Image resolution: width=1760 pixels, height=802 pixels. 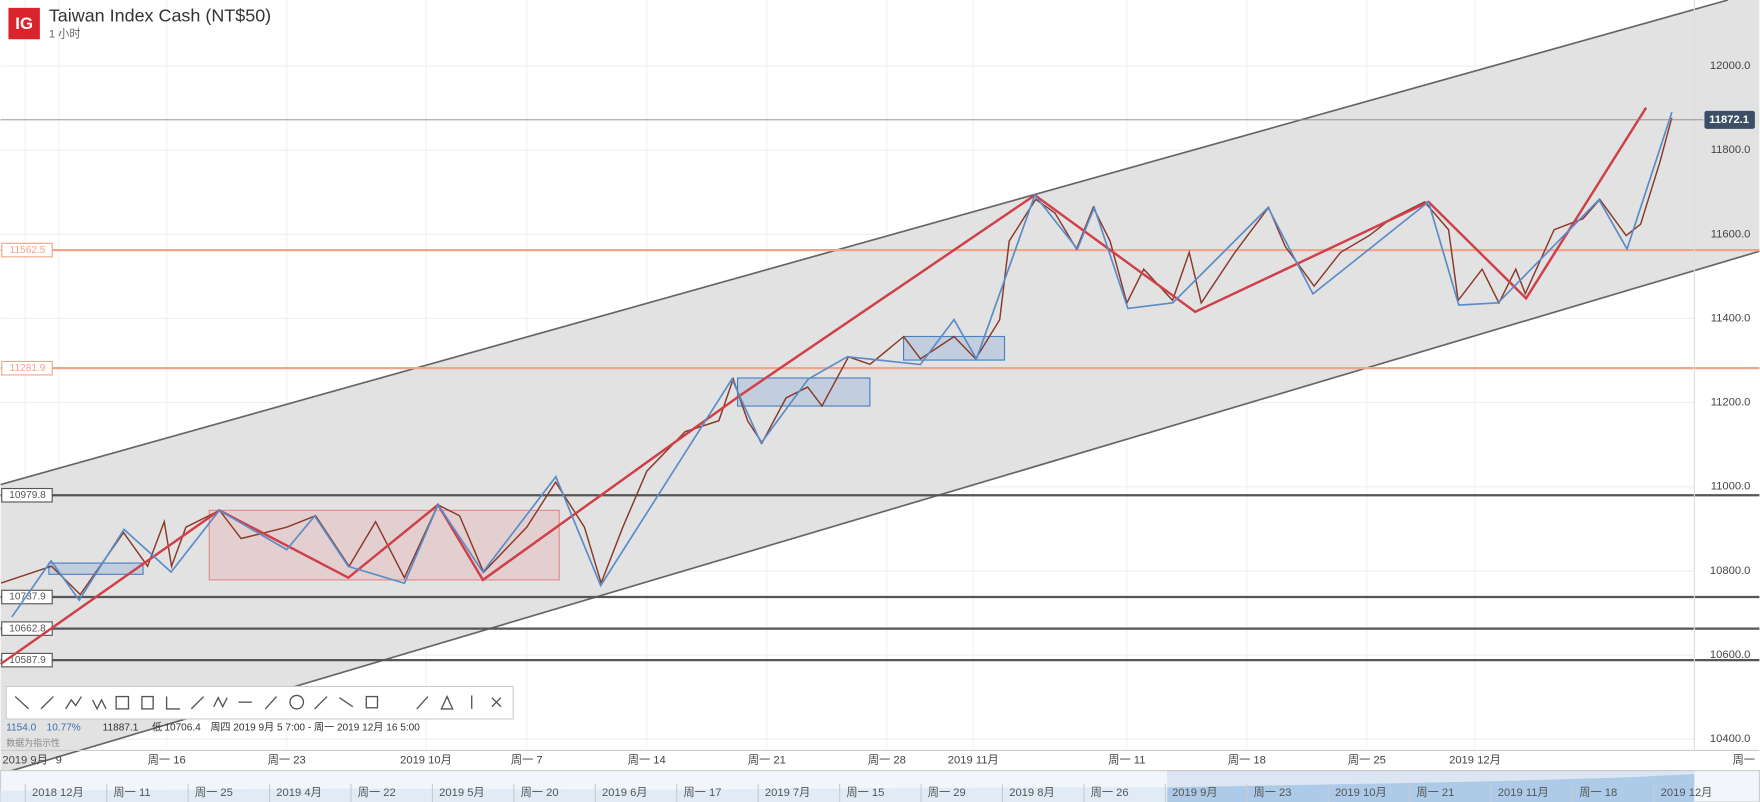 I want to click on x-tick-label: 2019 10月, so click(x=426, y=760).